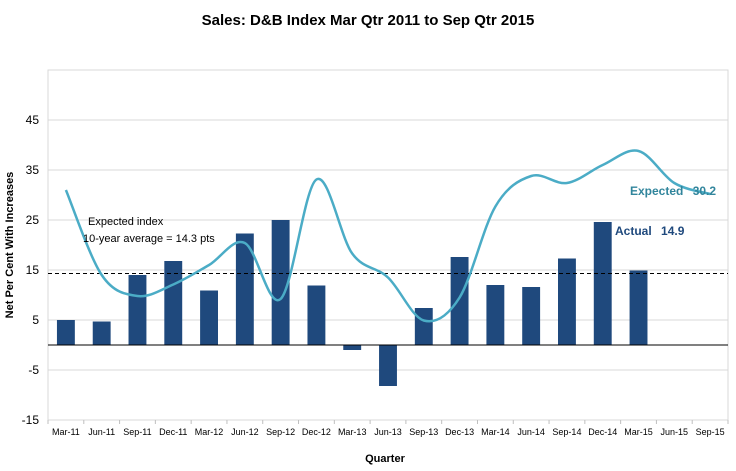  I want to click on x-tick-label: Dec-11, so click(173, 432).